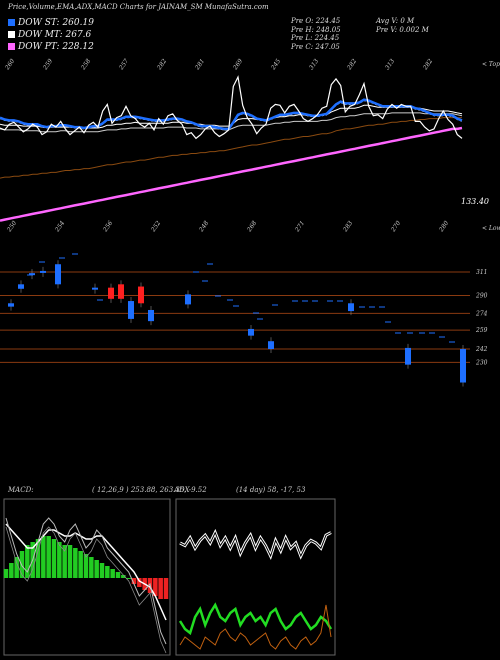  Describe the element at coordinates (55, 35) in the screenshot. I see `legend-label: DOW MT: 267.6` at that location.